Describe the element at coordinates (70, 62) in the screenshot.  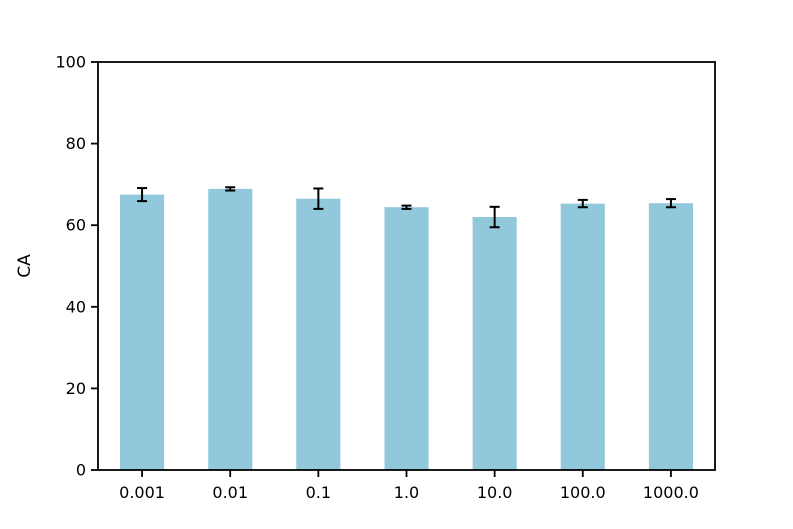
I see `y-tick-label: 100` at that location.